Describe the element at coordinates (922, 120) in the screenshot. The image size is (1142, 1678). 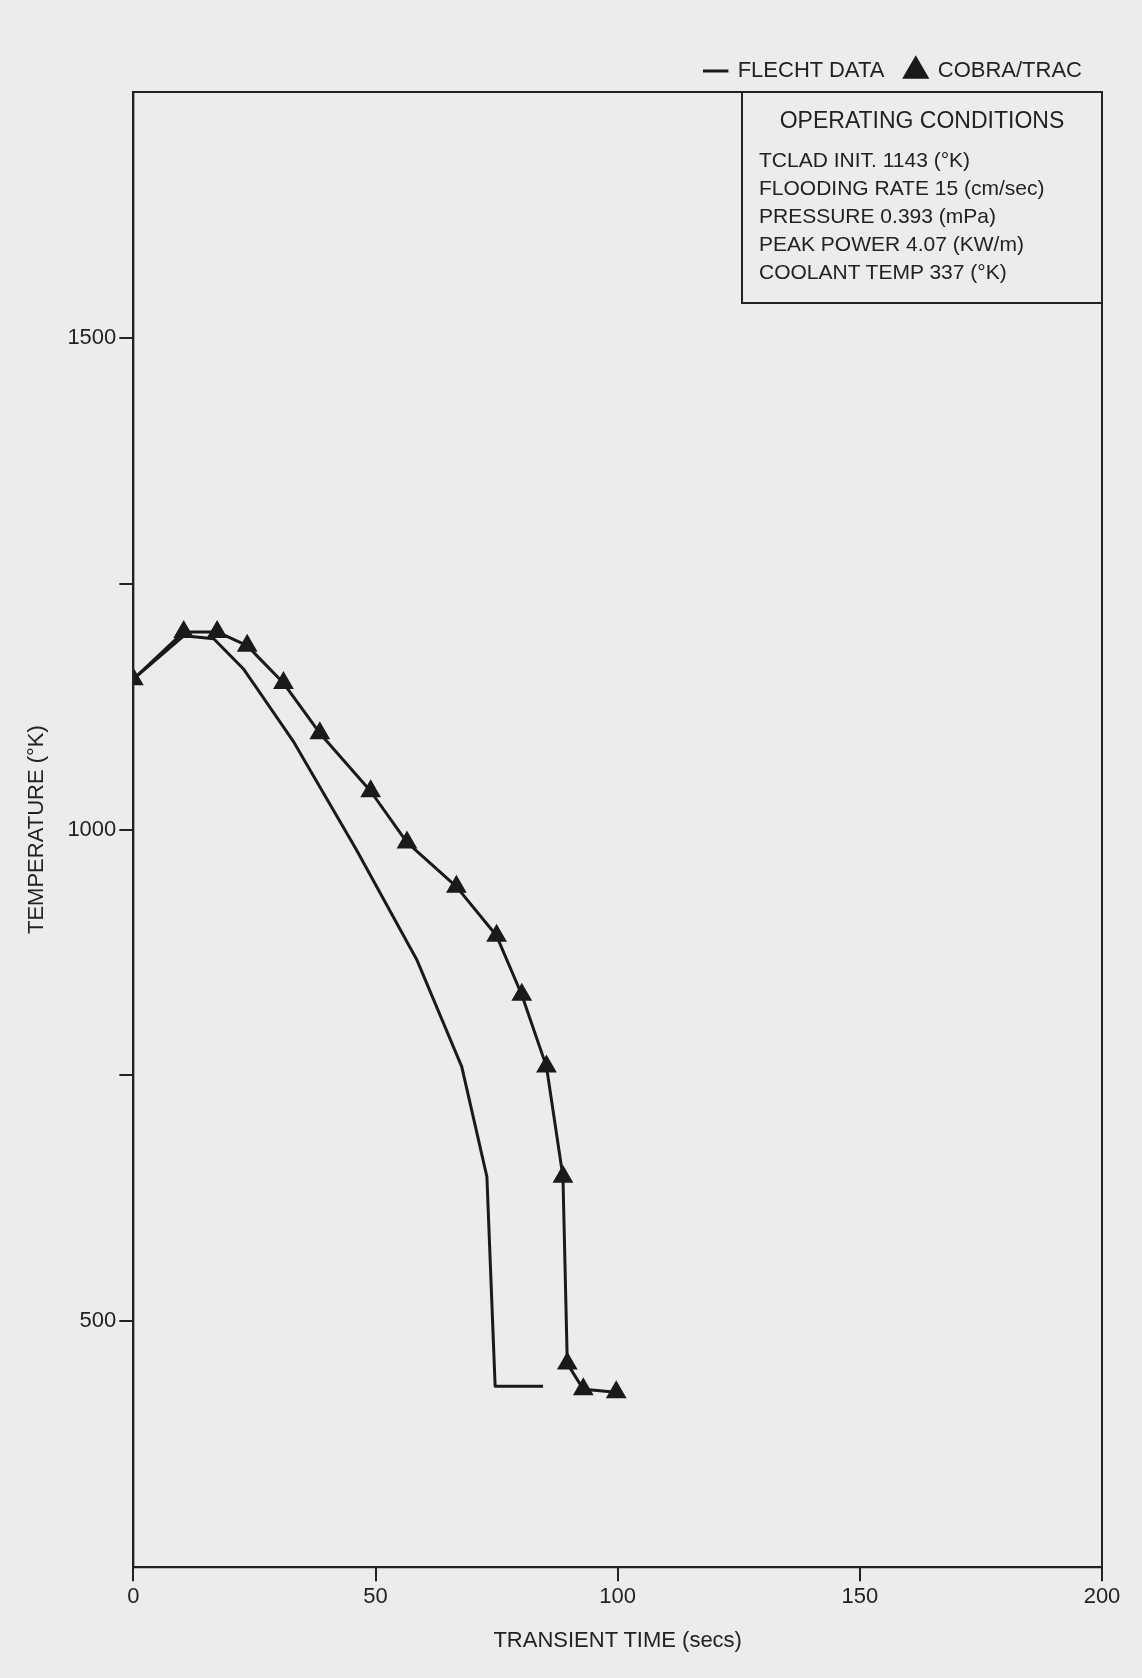
I see `annotation: OPERATING CONDITIONS` at that location.